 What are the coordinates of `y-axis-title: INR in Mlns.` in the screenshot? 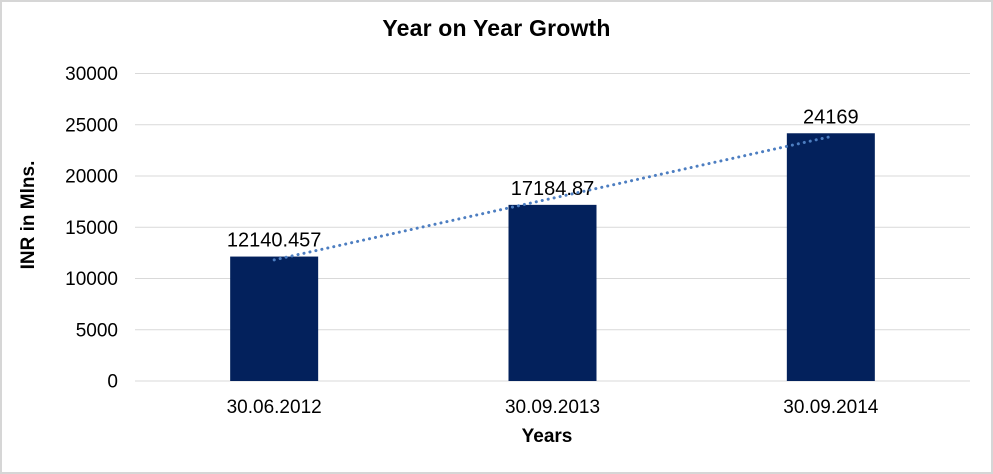 It's located at (28, 215).